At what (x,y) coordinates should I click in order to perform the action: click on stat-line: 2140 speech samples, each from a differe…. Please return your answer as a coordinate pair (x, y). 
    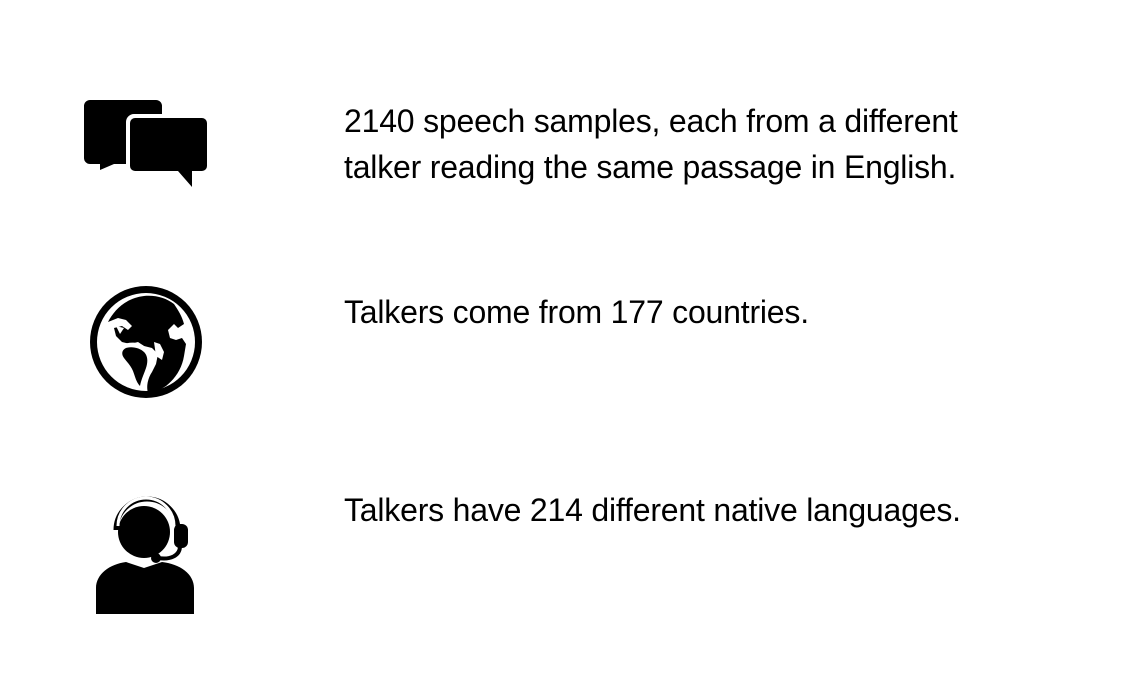
    Looking at the image, I should click on (651, 121).